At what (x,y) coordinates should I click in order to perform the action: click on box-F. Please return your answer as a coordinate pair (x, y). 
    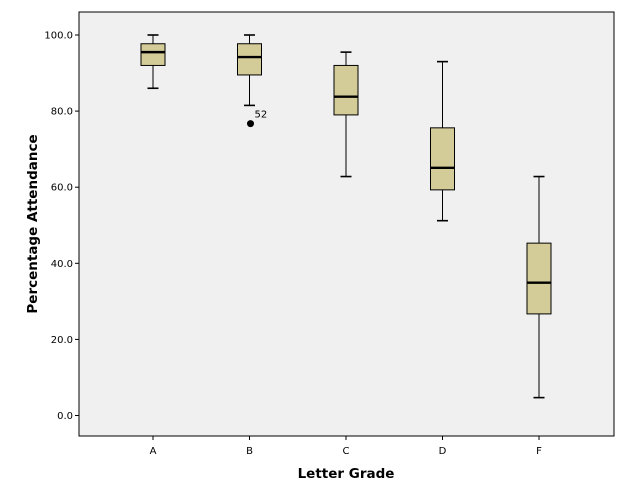
    Looking at the image, I should click on (539, 287).